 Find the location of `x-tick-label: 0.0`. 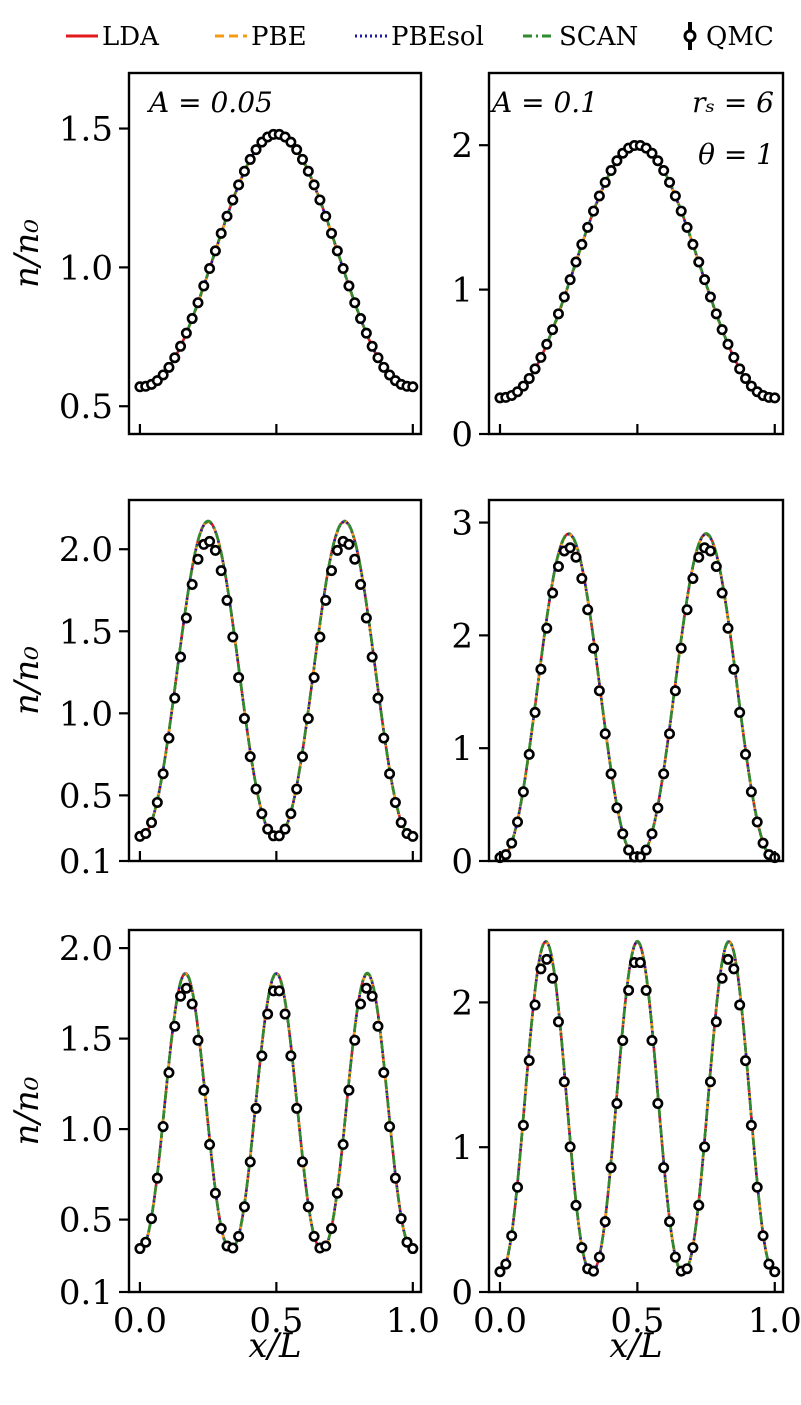

x-tick-label: 0.0 is located at coordinates (500, 1321).